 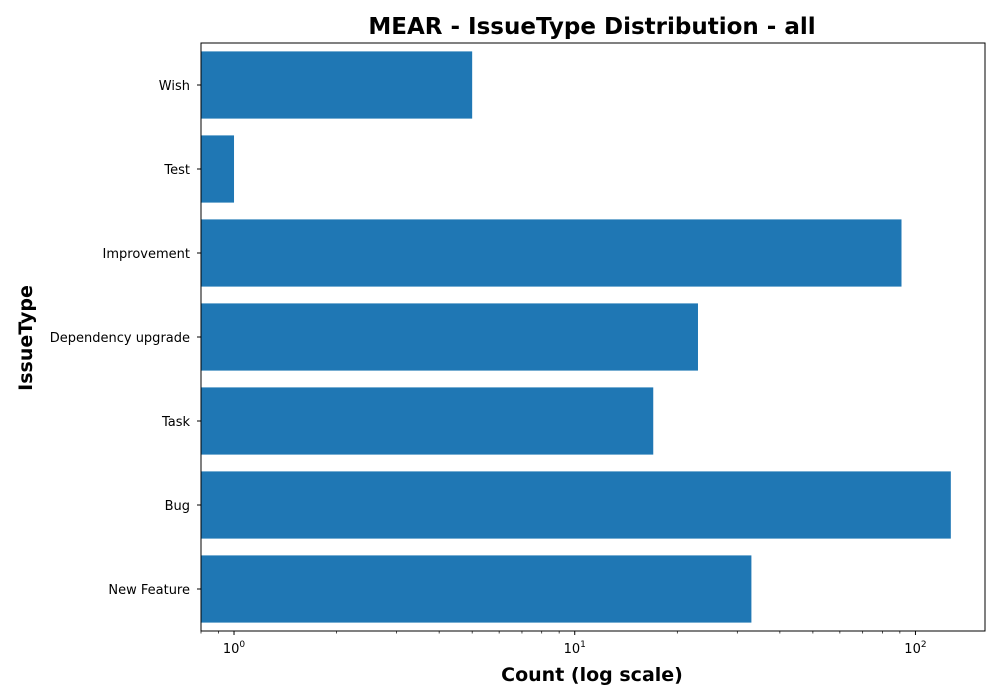 What do you see at coordinates (174, 86) in the screenshot?
I see `y-tick-label: Wish` at bounding box center [174, 86].